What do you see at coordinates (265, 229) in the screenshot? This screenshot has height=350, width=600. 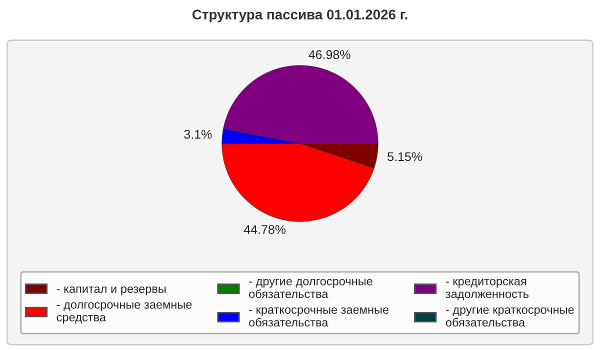 I see `data-label: 44.78%` at bounding box center [265, 229].